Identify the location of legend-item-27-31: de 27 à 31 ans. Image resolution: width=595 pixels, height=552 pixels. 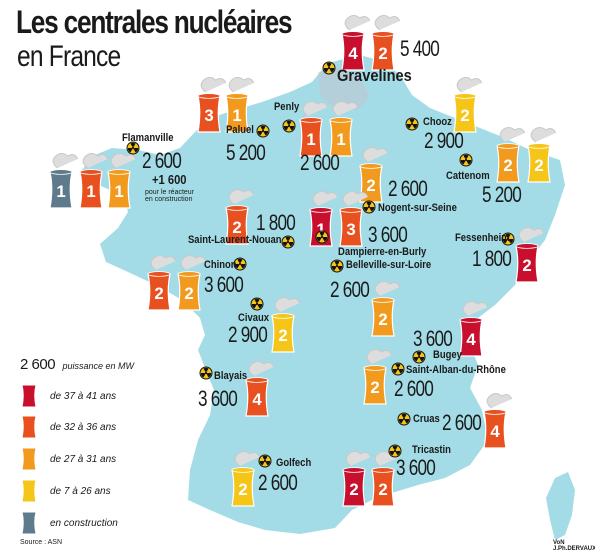
(68, 459).